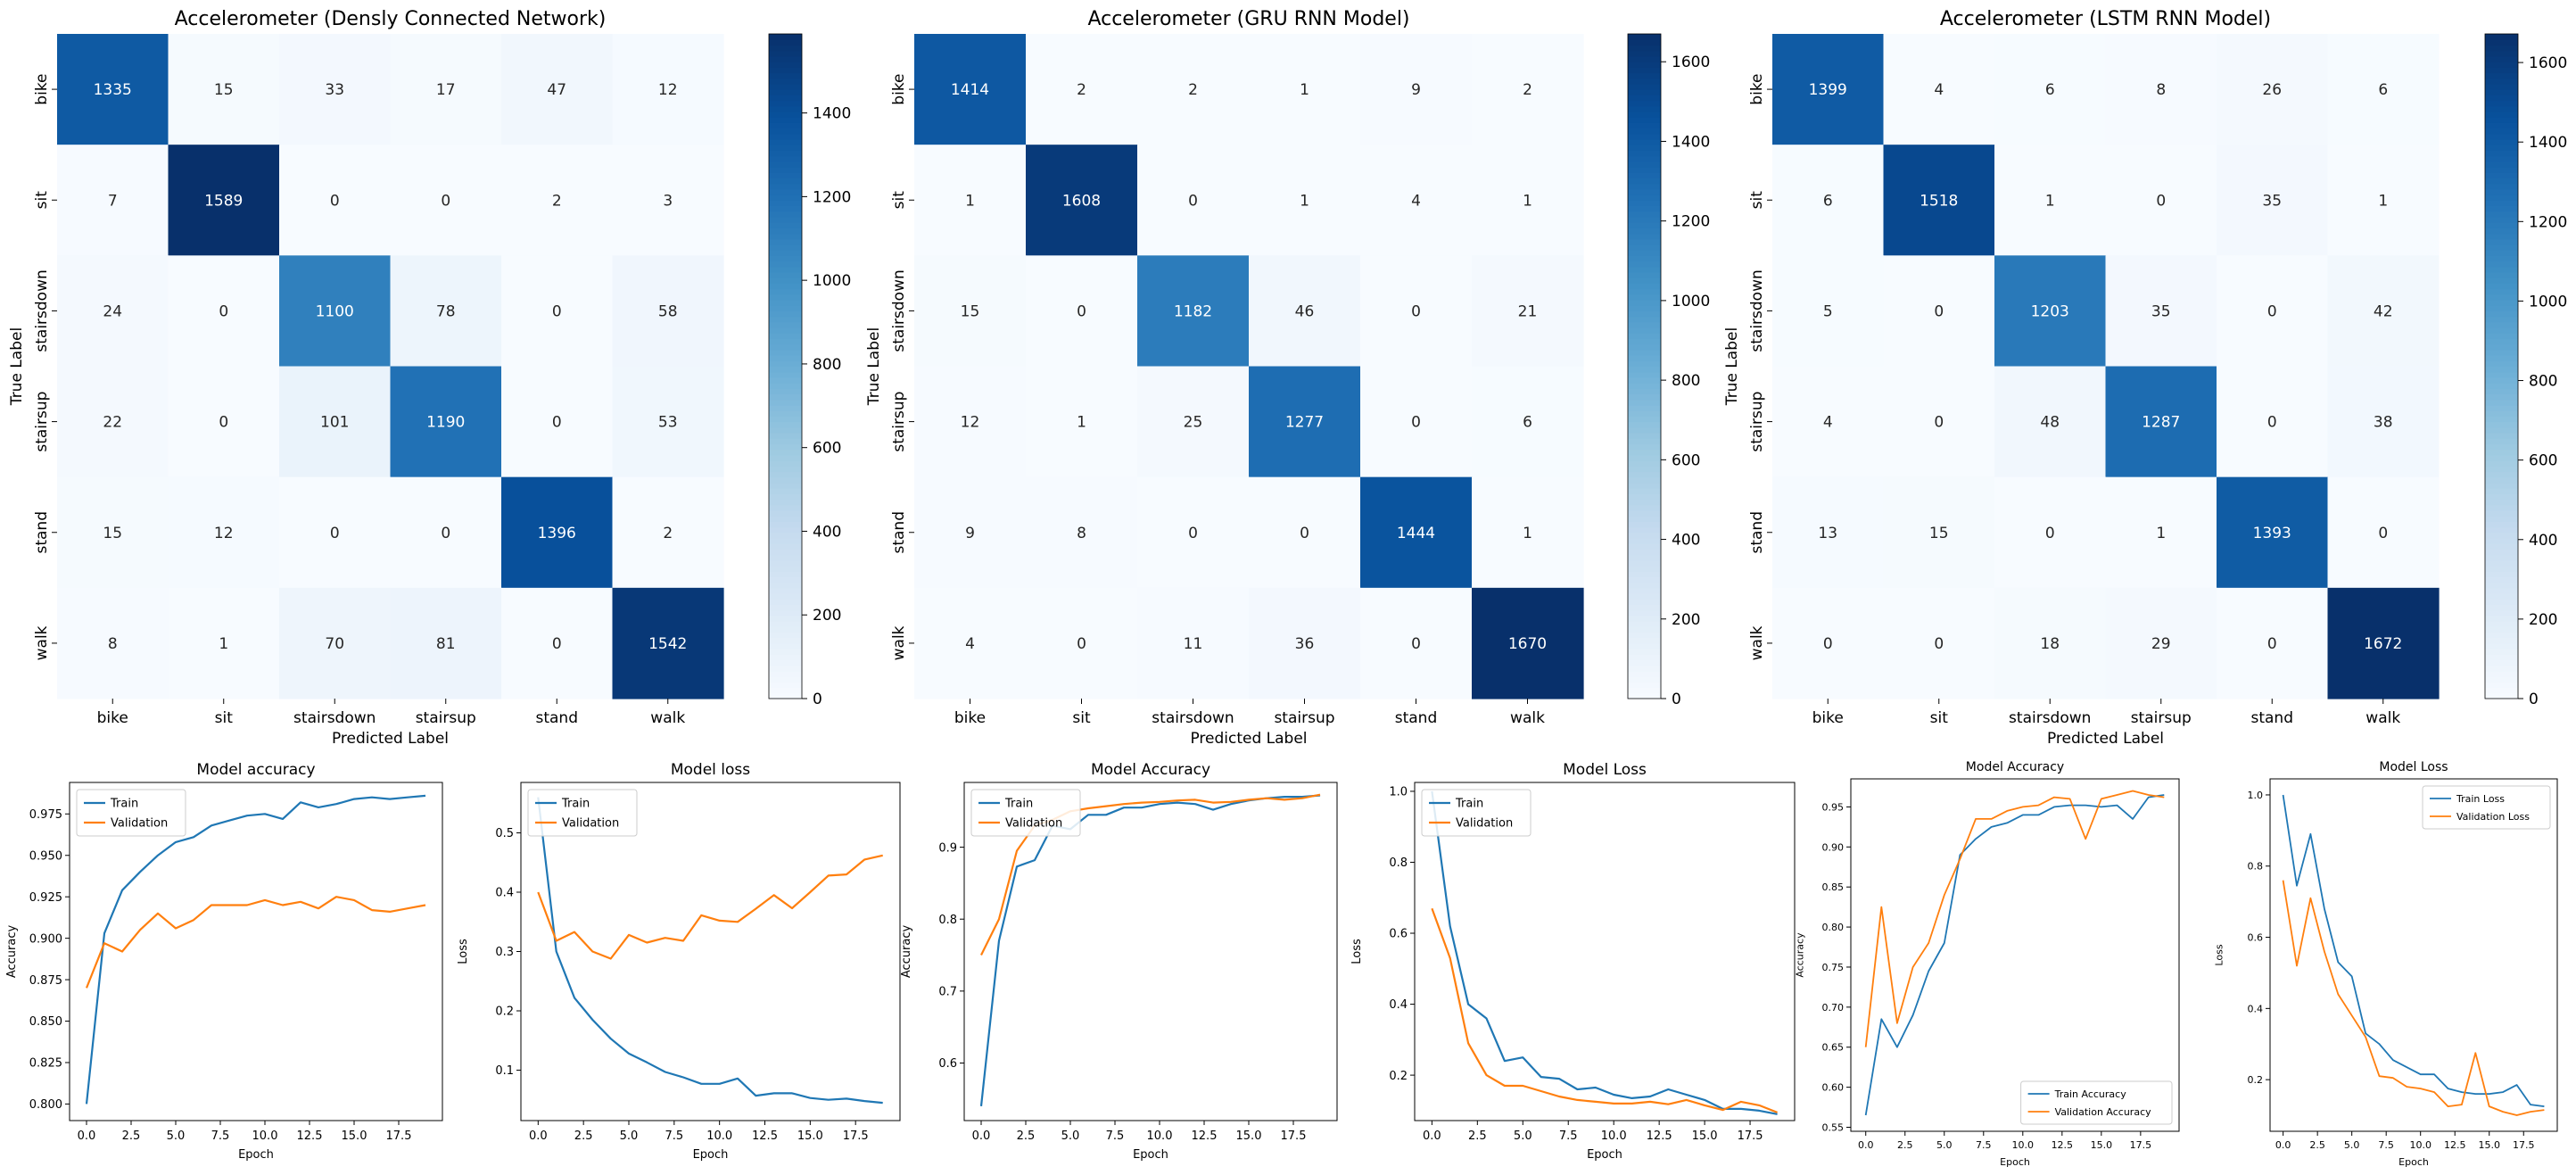  Describe the element at coordinates (1305, 644) in the screenshot. I see `cell-value: 36` at that location.